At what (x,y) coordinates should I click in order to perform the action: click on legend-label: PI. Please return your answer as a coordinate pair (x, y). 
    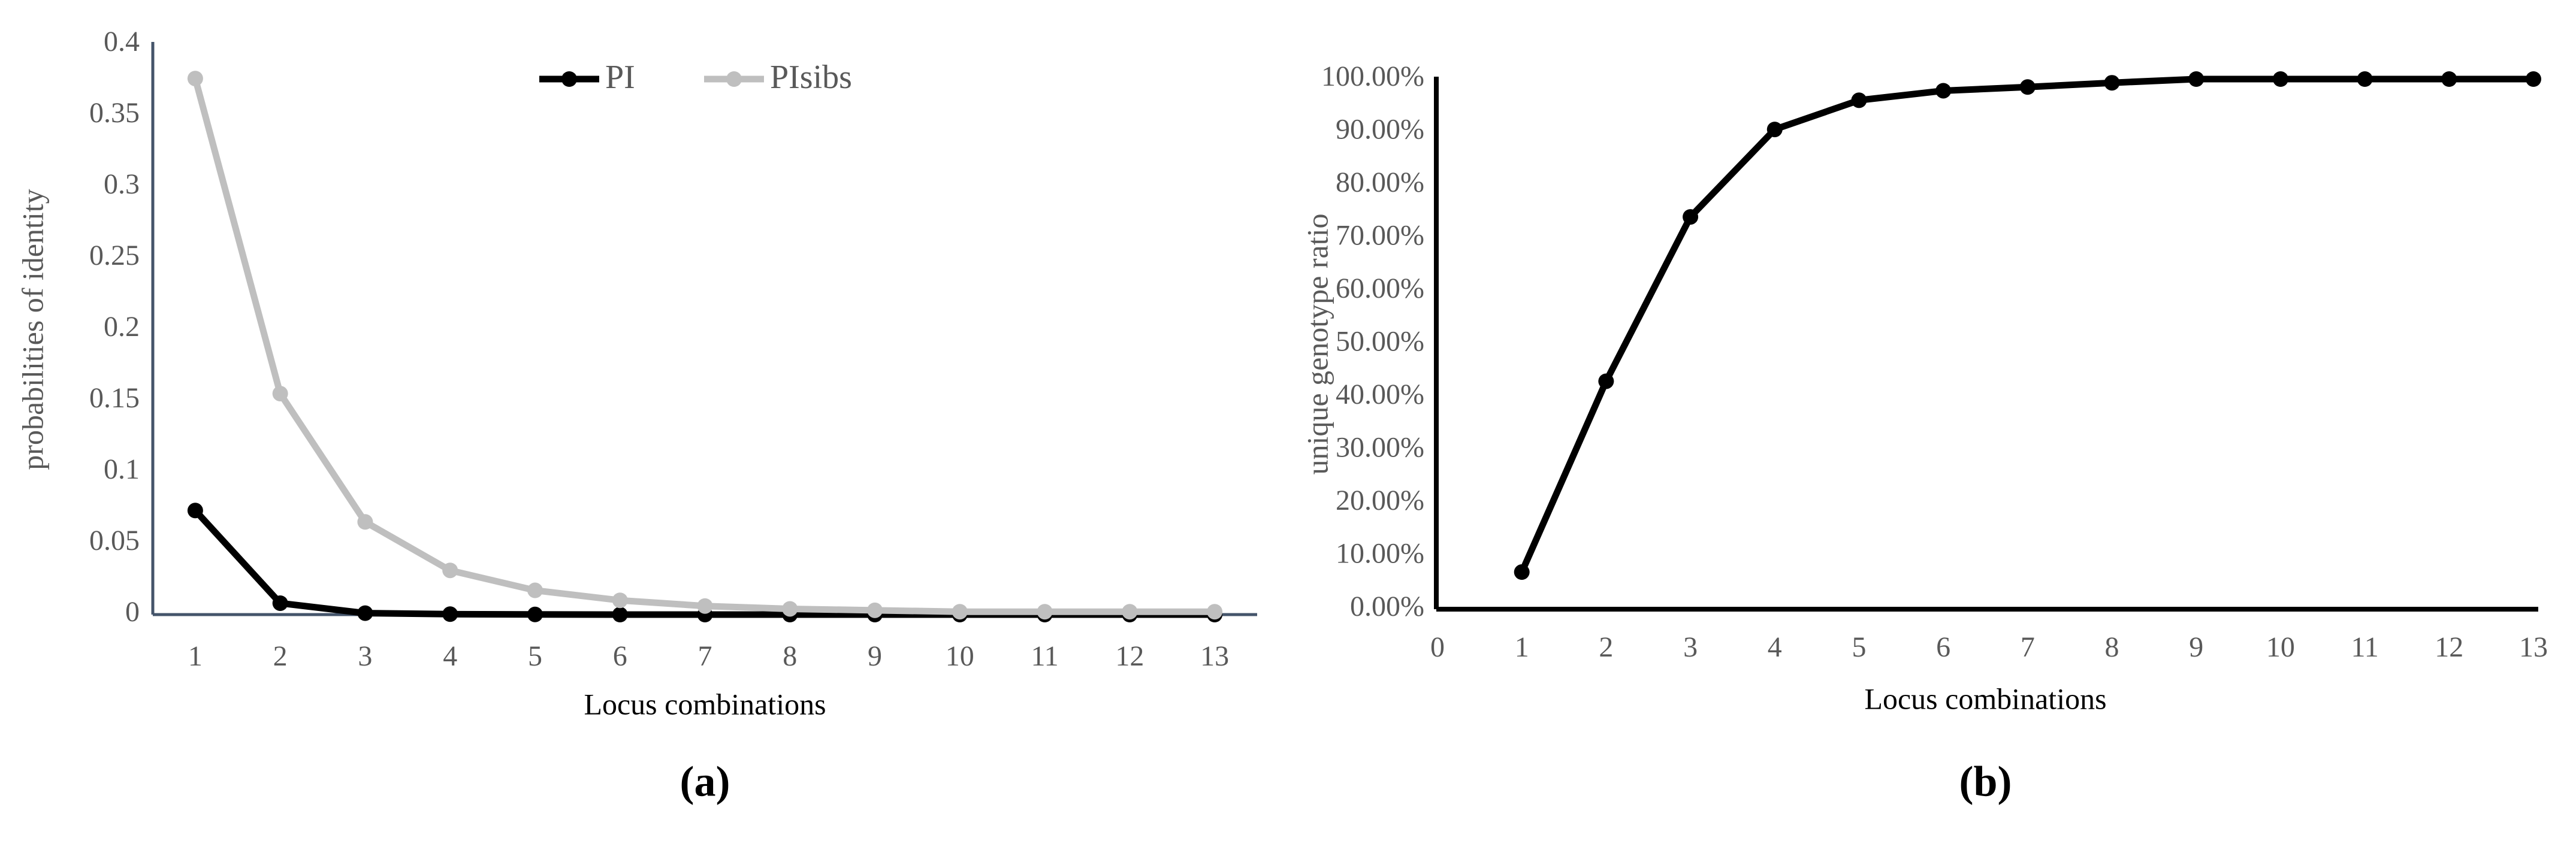
    Looking at the image, I should click on (620, 77).